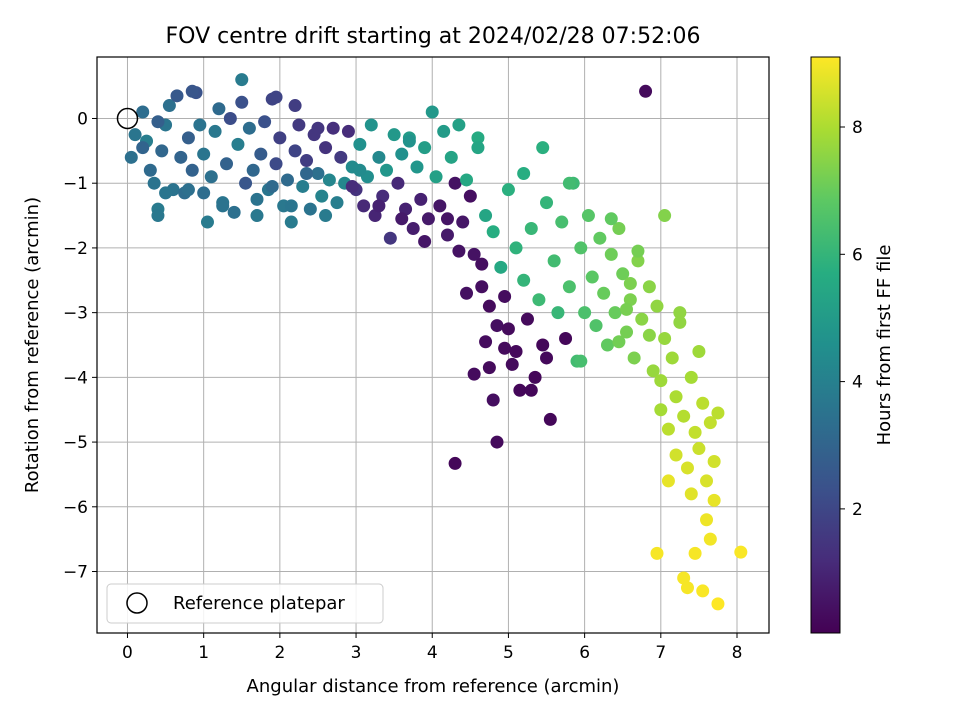 Image resolution: width=960 pixels, height=720 pixels. What do you see at coordinates (127, 653) in the screenshot?
I see `x-tick-label: 0` at bounding box center [127, 653].